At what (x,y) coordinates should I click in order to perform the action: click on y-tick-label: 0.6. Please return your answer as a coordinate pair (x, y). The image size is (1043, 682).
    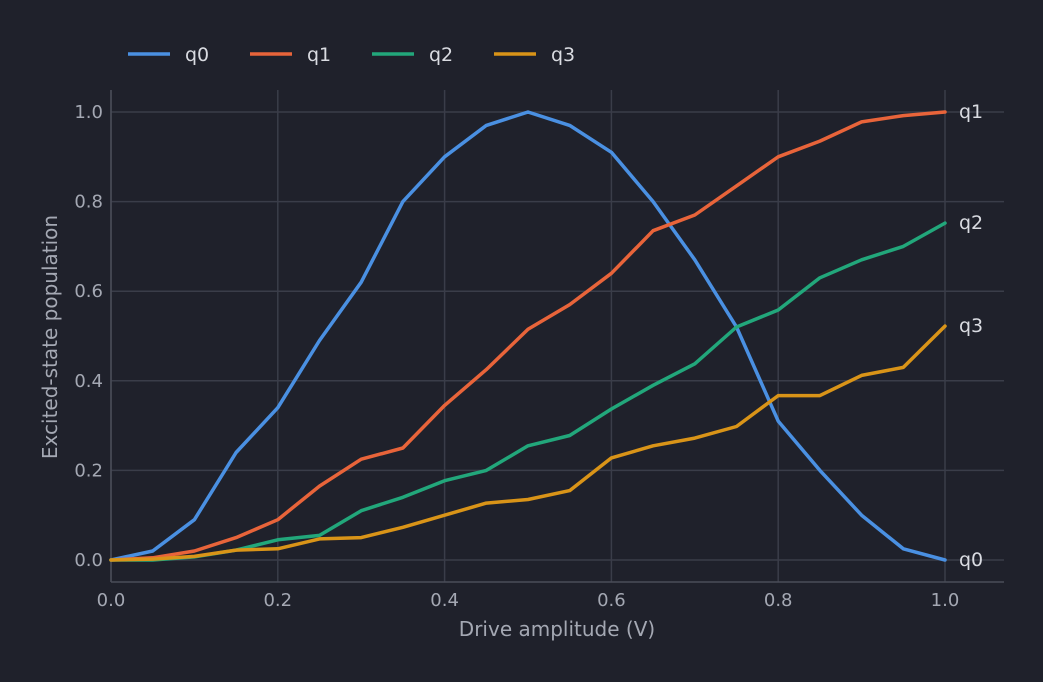
    Looking at the image, I should click on (88, 291).